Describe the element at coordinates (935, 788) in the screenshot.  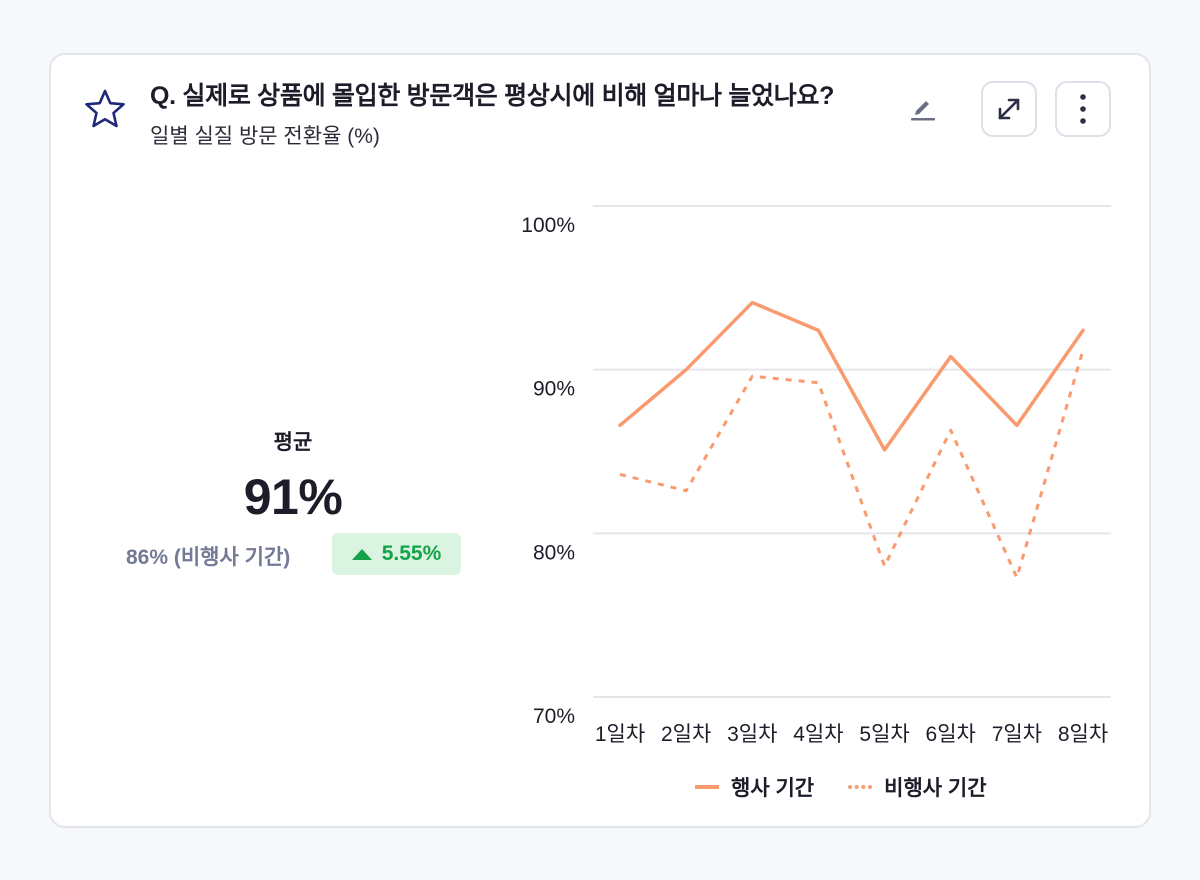
I see `legend-label-non-event: 비행사 기간` at that location.